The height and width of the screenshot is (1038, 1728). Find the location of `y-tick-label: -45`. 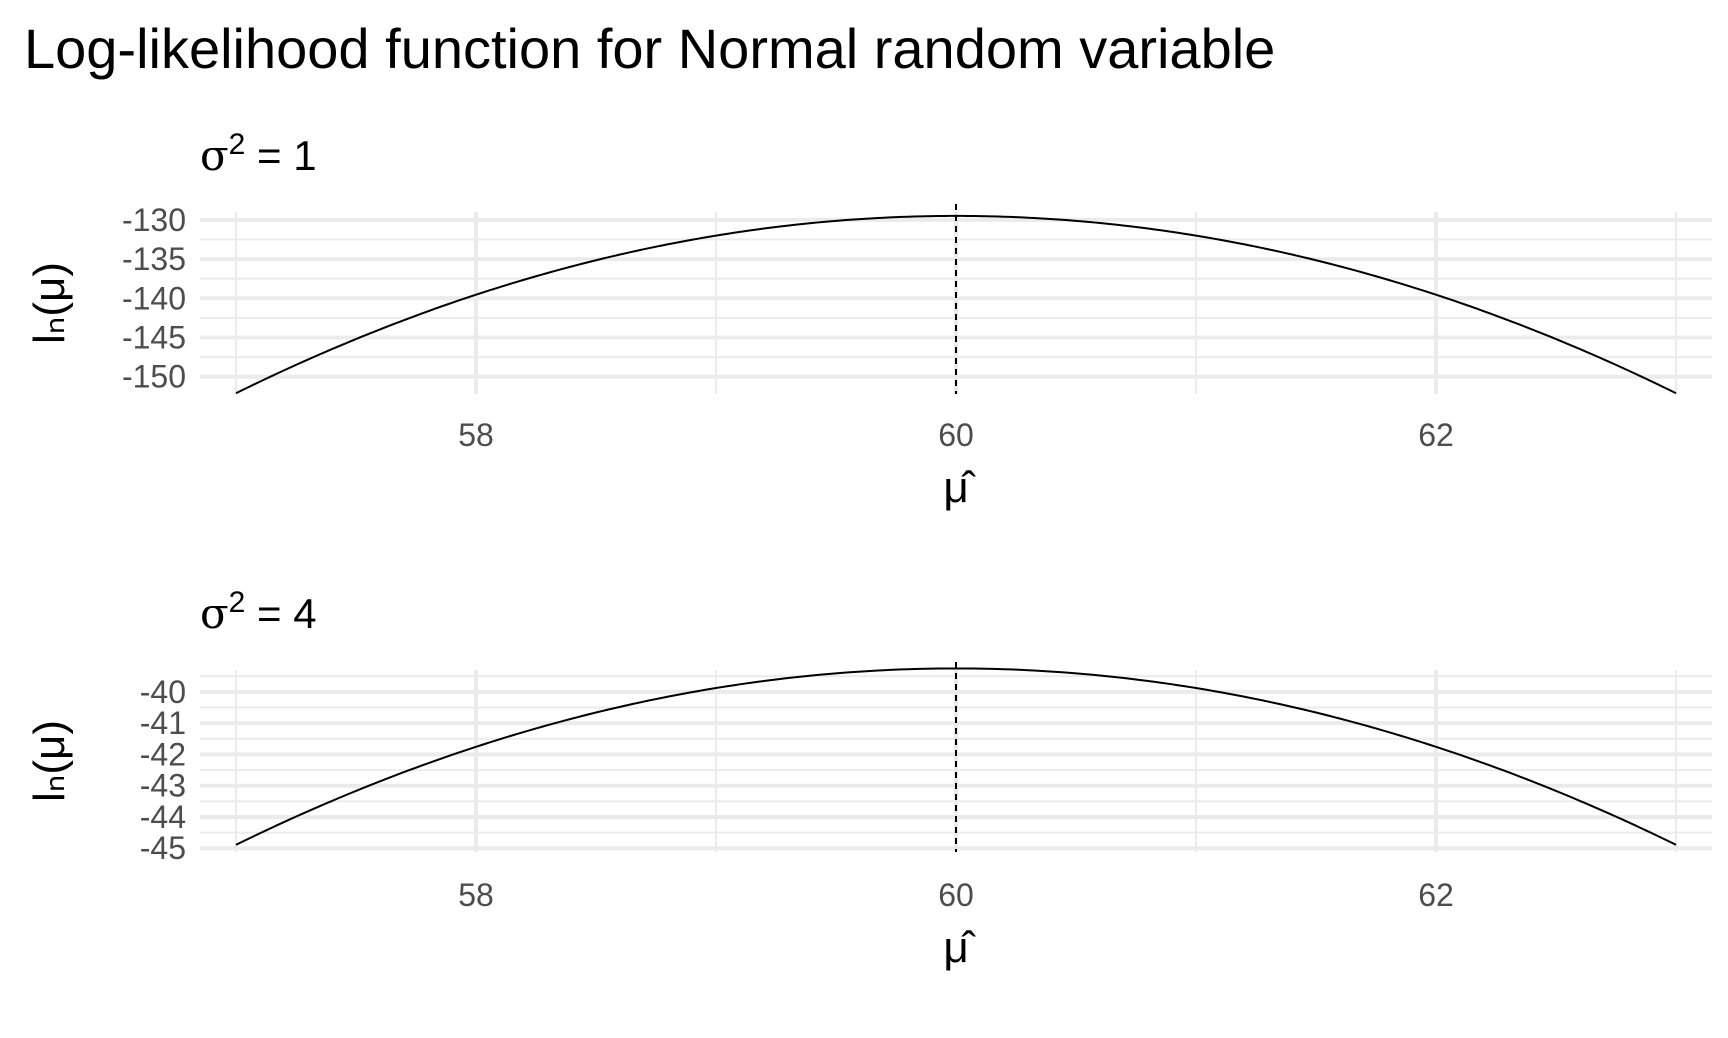

y-tick-label: -45 is located at coordinates (163, 848).